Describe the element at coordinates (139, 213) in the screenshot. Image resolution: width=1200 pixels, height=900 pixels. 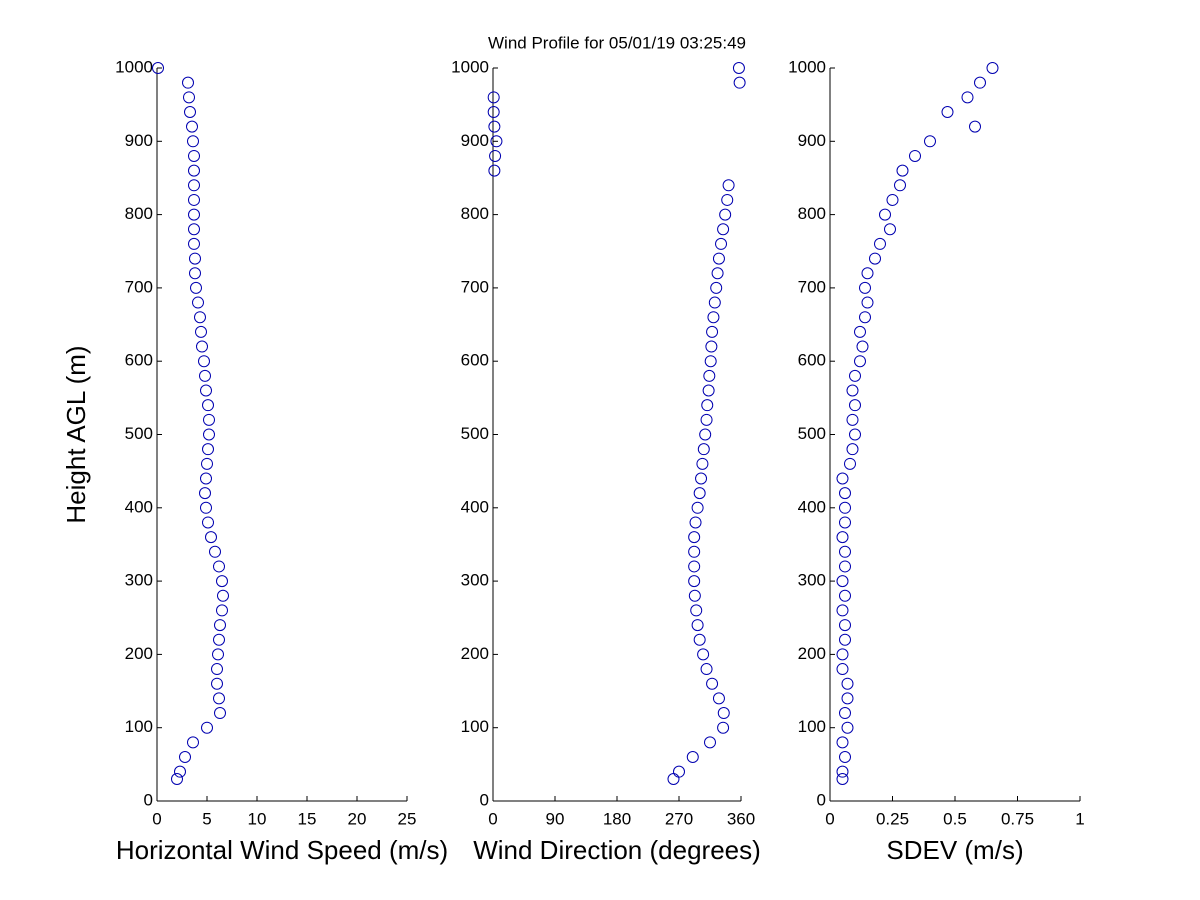
I see `y-tick-label: 800` at that location.